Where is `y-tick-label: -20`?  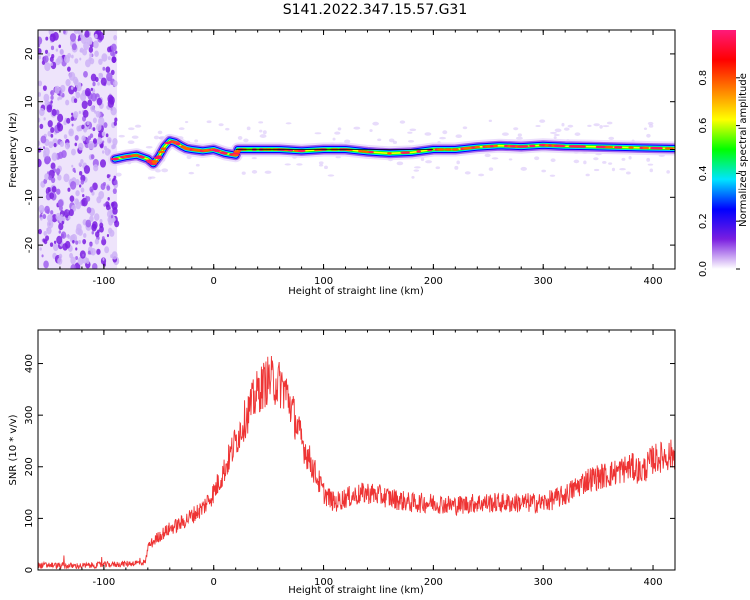 y-tick-label: -20 is located at coordinates (29, 245).